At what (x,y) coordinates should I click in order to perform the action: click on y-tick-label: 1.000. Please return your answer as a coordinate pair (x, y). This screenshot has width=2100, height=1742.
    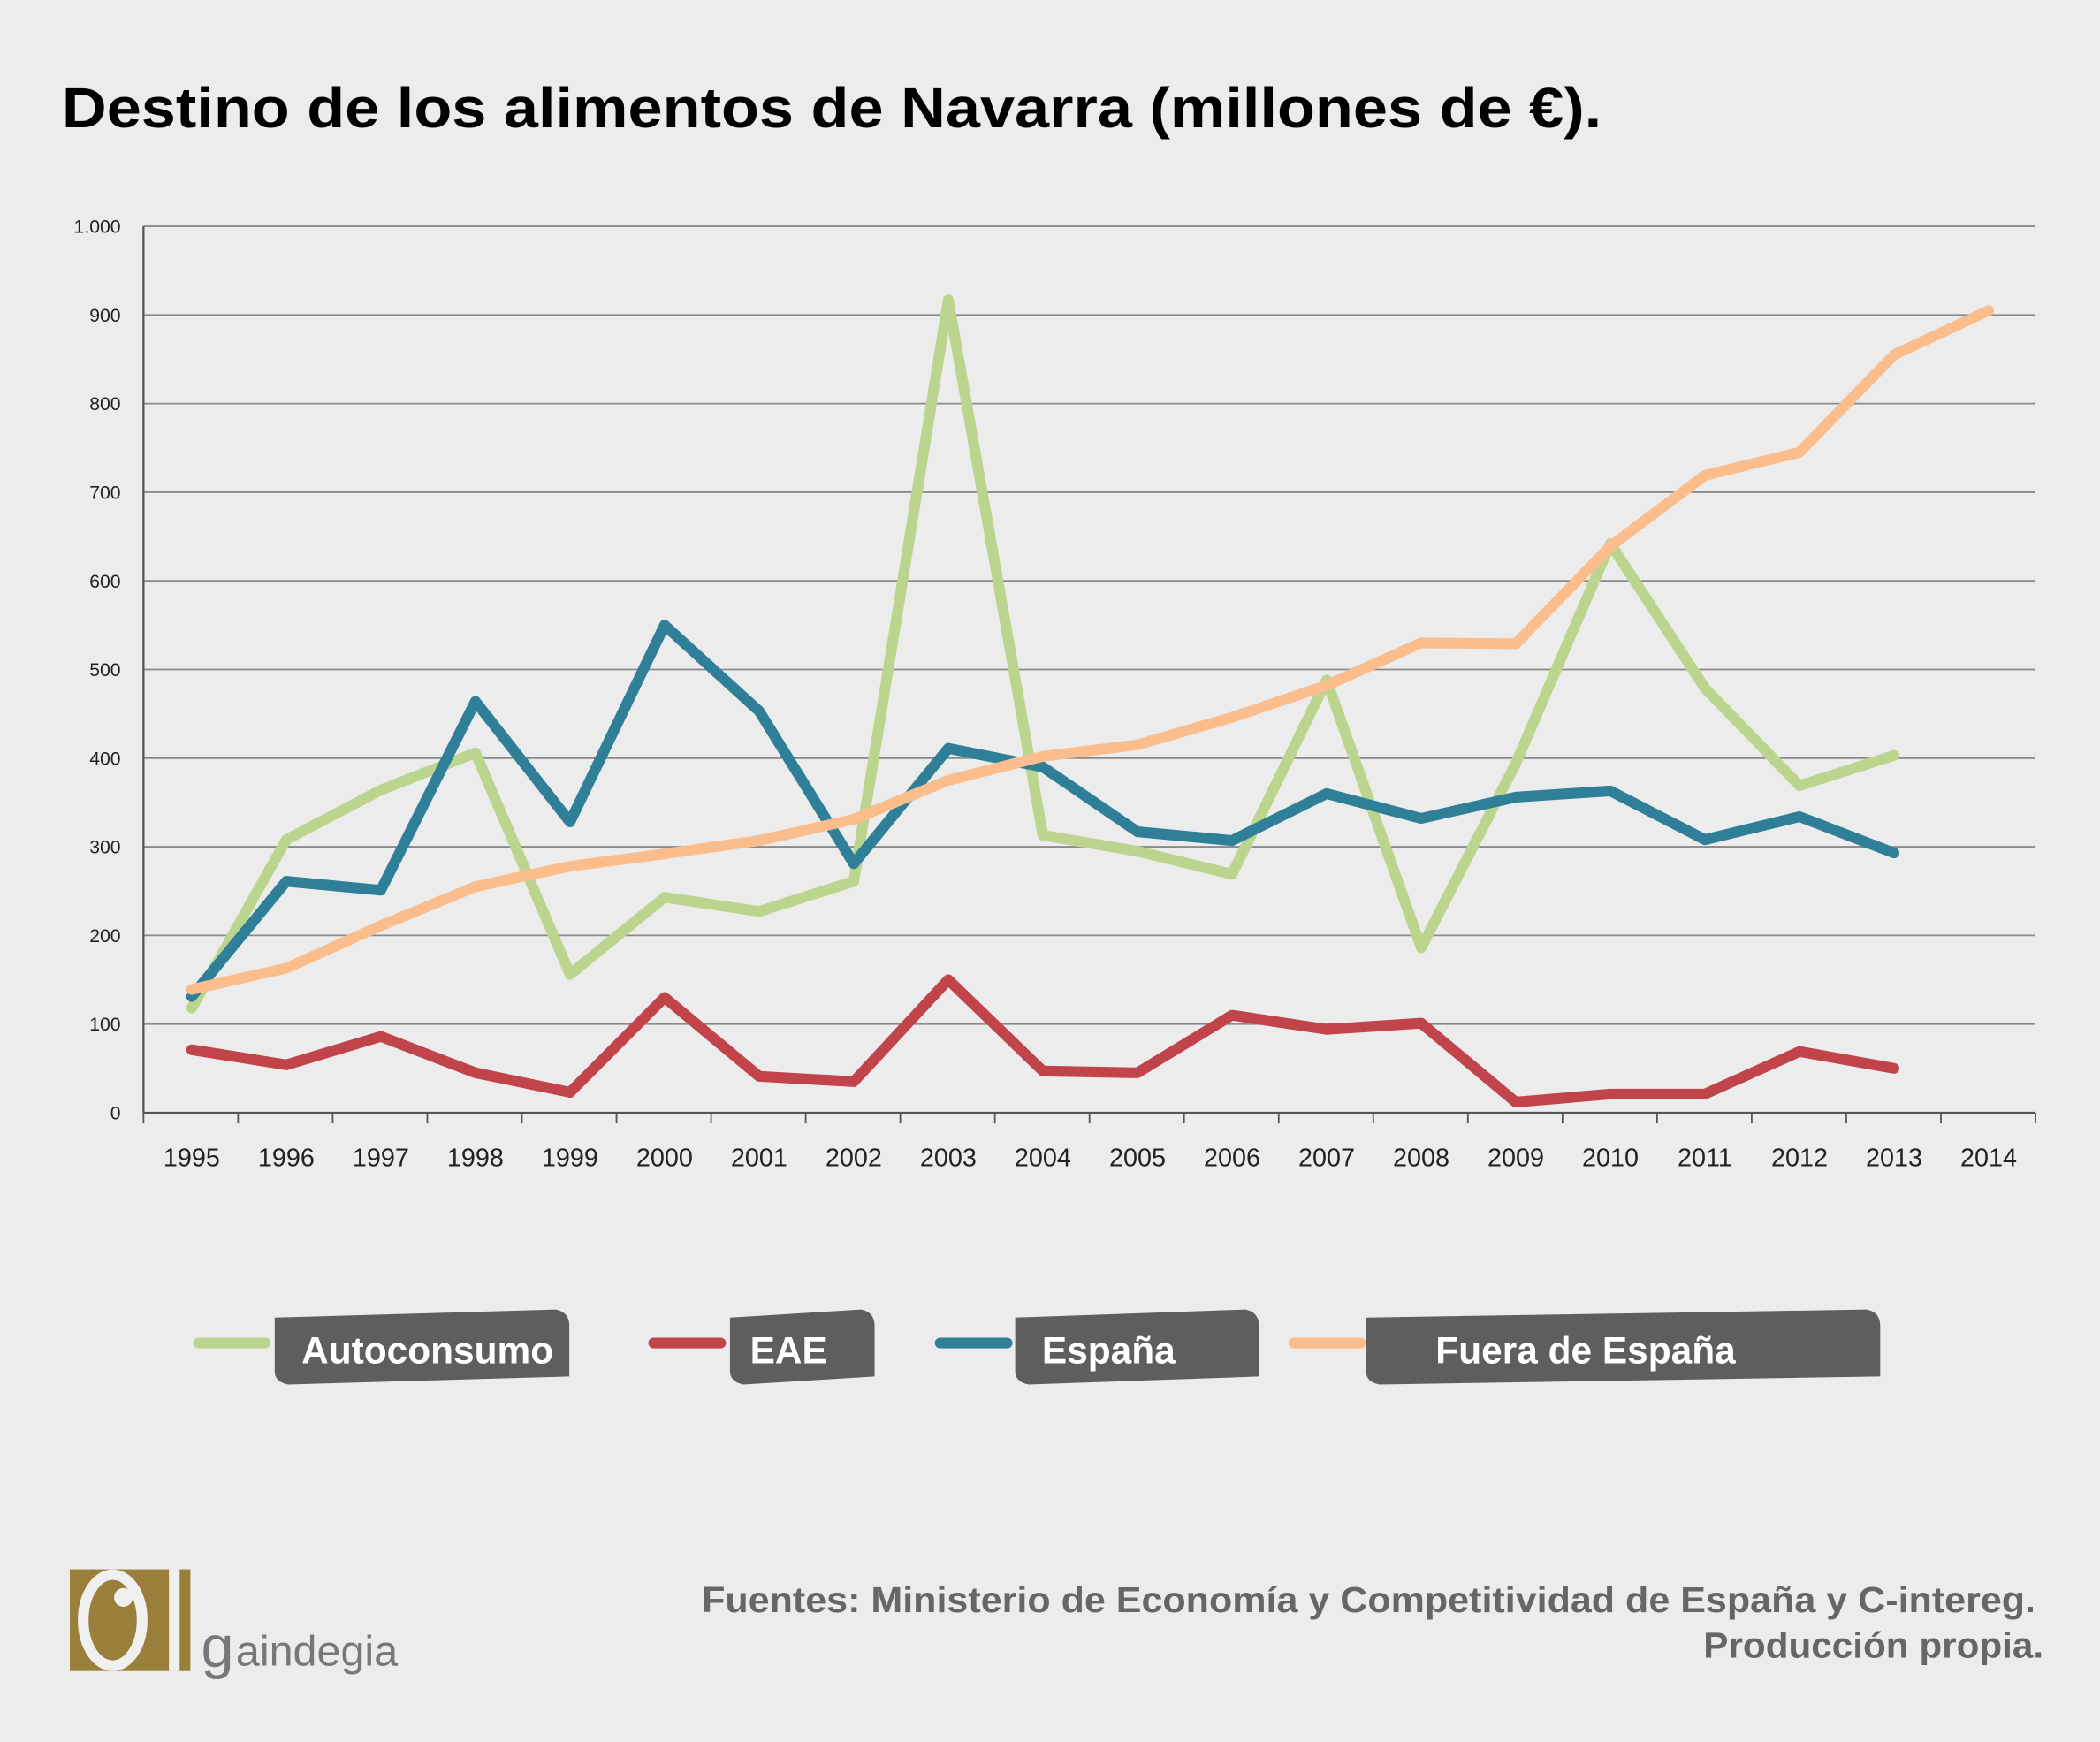
    Looking at the image, I should click on (97, 227).